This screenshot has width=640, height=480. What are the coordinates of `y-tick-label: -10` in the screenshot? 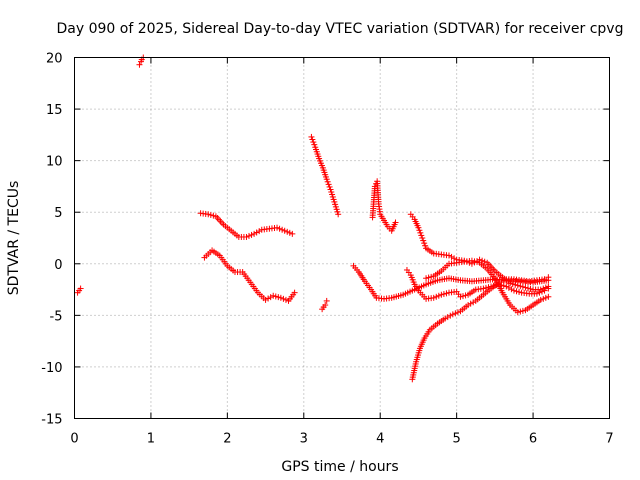 It's located at (51, 368).